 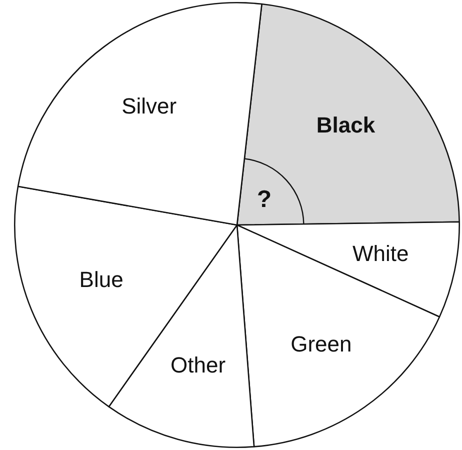 I want to click on slice-label: Silver, so click(x=149, y=106).